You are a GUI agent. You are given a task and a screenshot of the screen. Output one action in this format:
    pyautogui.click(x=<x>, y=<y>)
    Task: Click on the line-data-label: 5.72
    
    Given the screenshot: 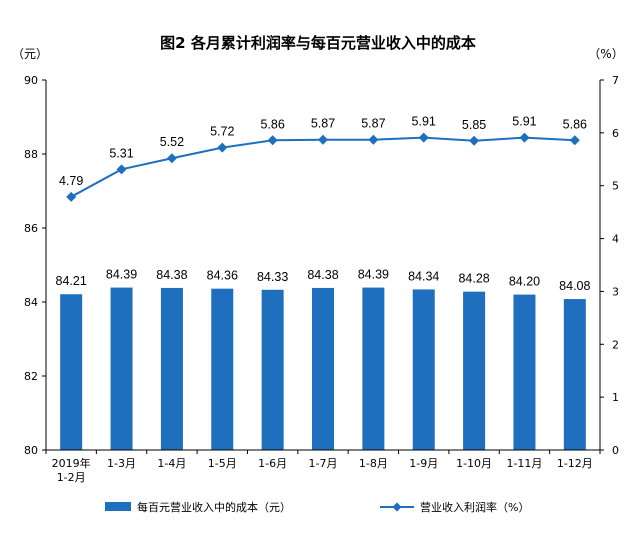 What is the action you would take?
    pyautogui.click(x=222, y=132)
    